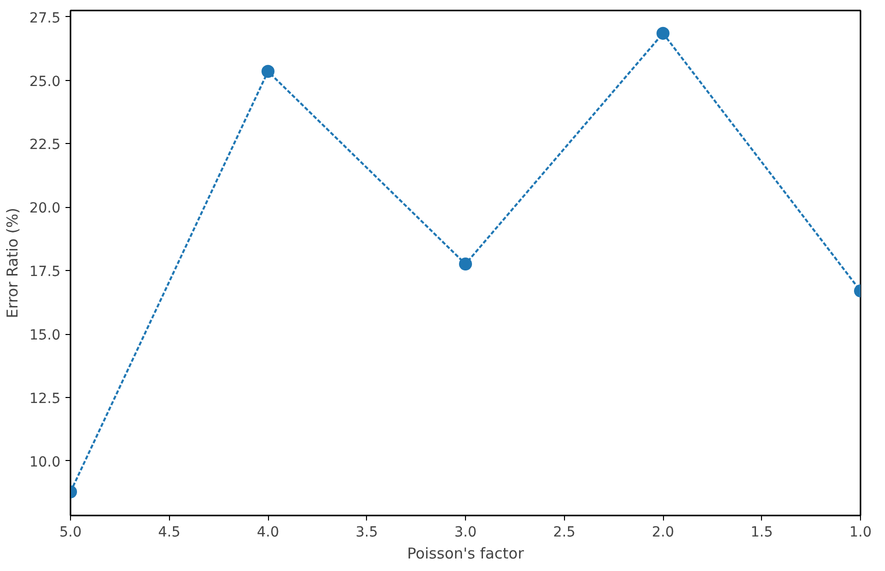 The width and height of the screenshot is (885, 571). What do you see at coordinates (663, 532) in the screenshot?
I see `x-tick-label: 2.0` at bounding box center [663, 532].